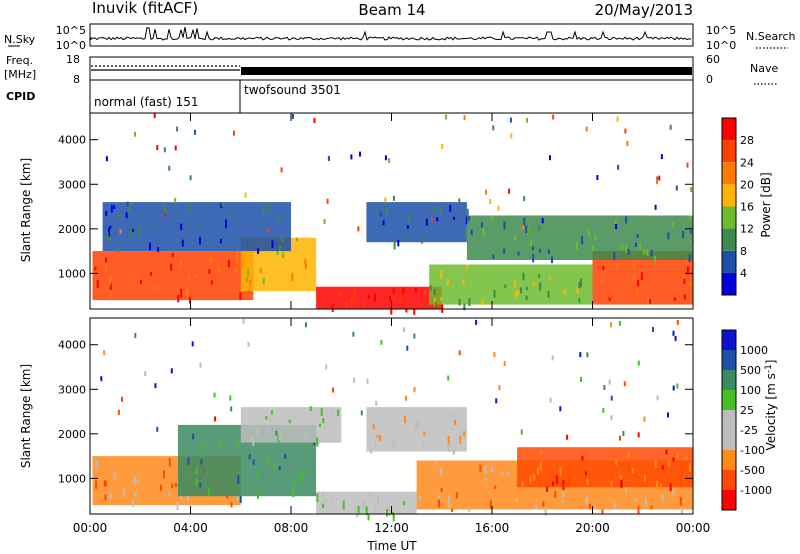 The width and height of the screenshot is (800, 554). Describe the element at coordinates (492, 528) in the screenshot. I see `x-tick-label: 16:00` at that location.